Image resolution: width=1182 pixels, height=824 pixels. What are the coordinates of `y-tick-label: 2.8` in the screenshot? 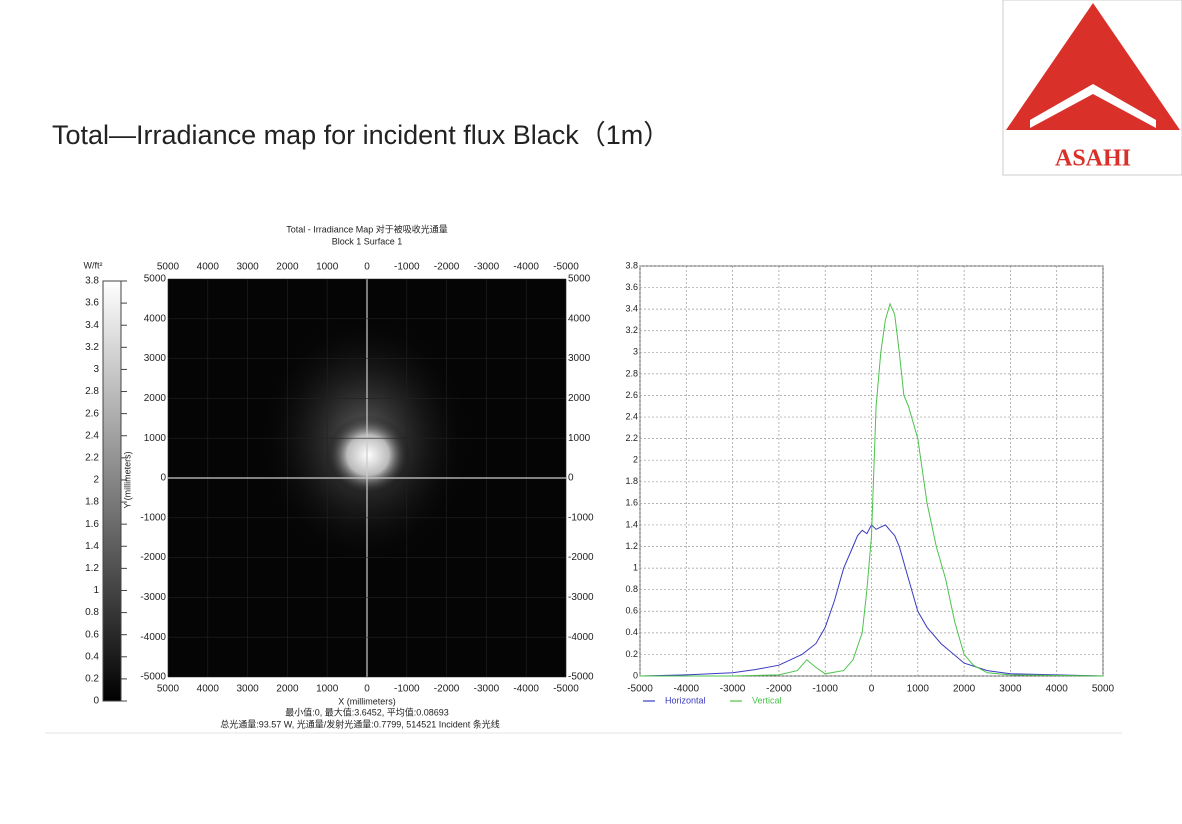 It's located at (631, 373).